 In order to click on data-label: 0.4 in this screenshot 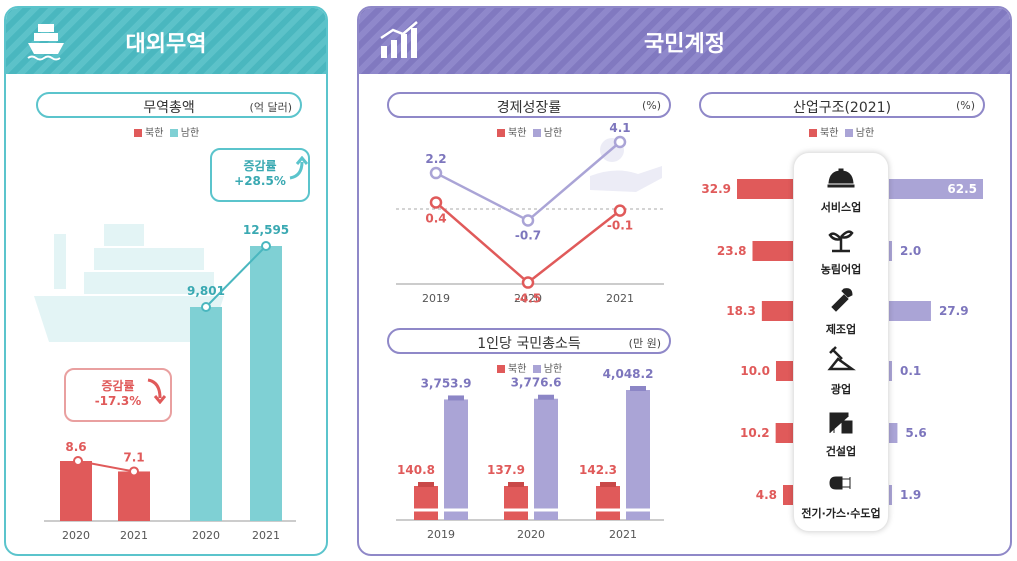, I will do `click(435, 218)`.